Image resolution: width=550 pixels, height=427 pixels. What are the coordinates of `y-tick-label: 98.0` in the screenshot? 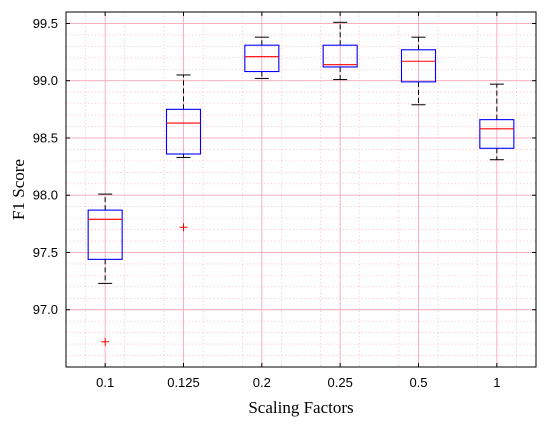 It's located at (45, 195).